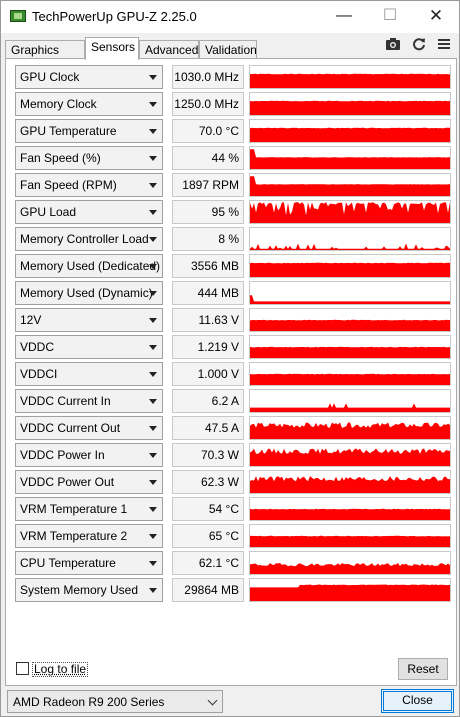 This screenshot has height=717, width=460. What do you see at coordinates (74, 536) in the screenshot?
I see `sensor-name: VRM Temperature 2` at bounding box center [74, 536].